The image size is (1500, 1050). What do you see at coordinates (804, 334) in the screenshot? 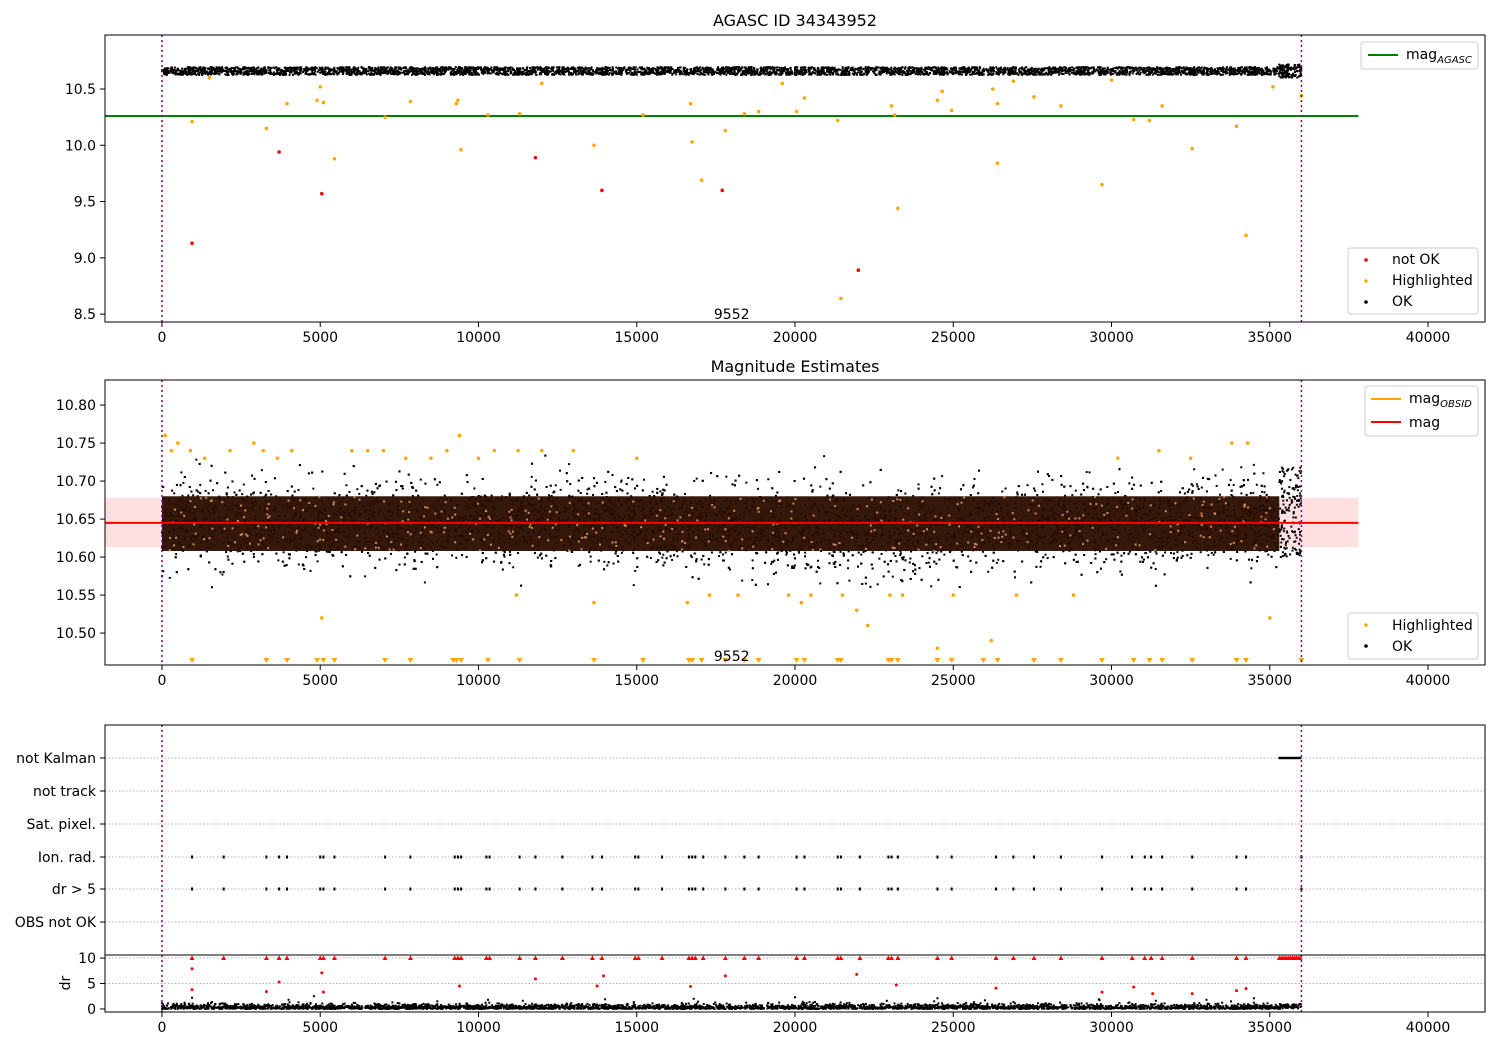
I see `agasc-x-axis: 0 5000 10000 15000 20000 25000 30000 35000 40000` at bounding box center [804, 334].